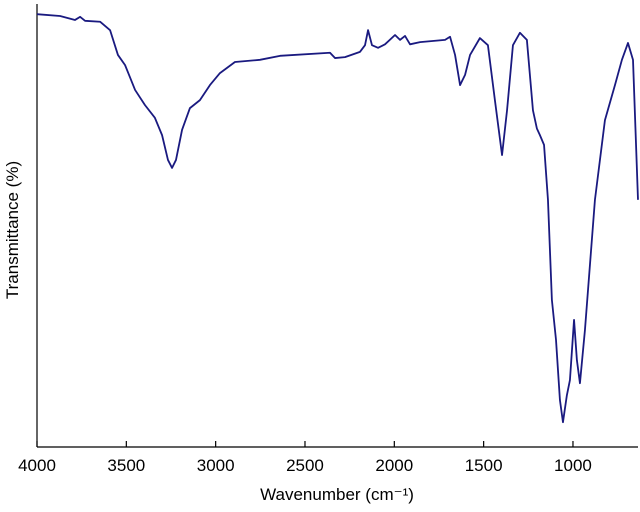 Image resolution: width=640 pixels, height=512 pixels. Describe the element at coordinates (12, 230) in the screenshot. I see `y-axis-label: Transmittance (%)` at that location.